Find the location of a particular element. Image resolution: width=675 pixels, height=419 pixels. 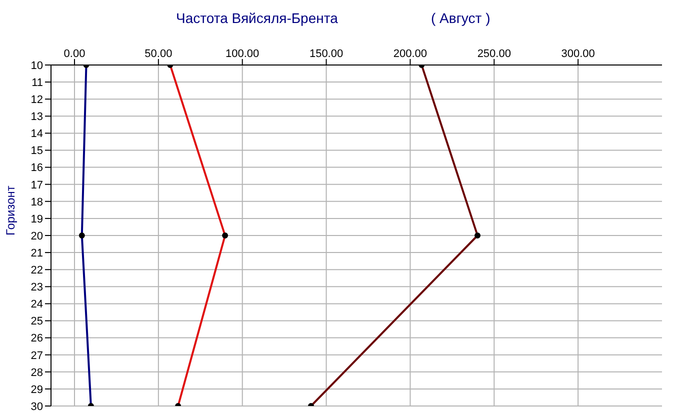

y-tick-label: 20 is located at coordinates (36, 236).